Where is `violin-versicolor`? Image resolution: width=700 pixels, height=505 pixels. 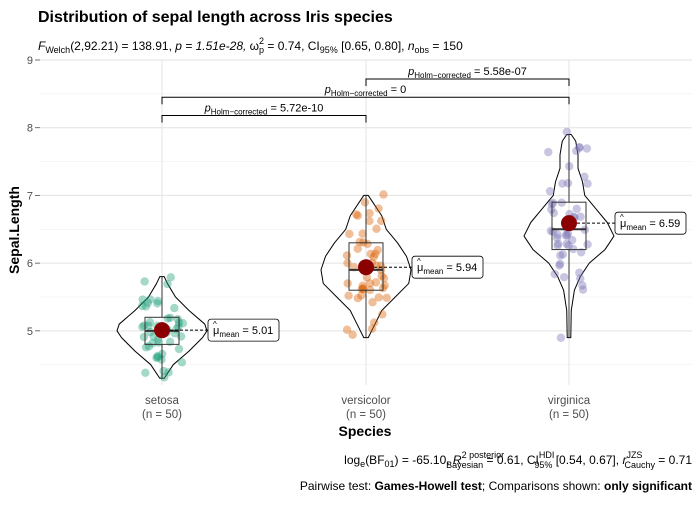
violin-versicolor is located at coordinates (366, 266).